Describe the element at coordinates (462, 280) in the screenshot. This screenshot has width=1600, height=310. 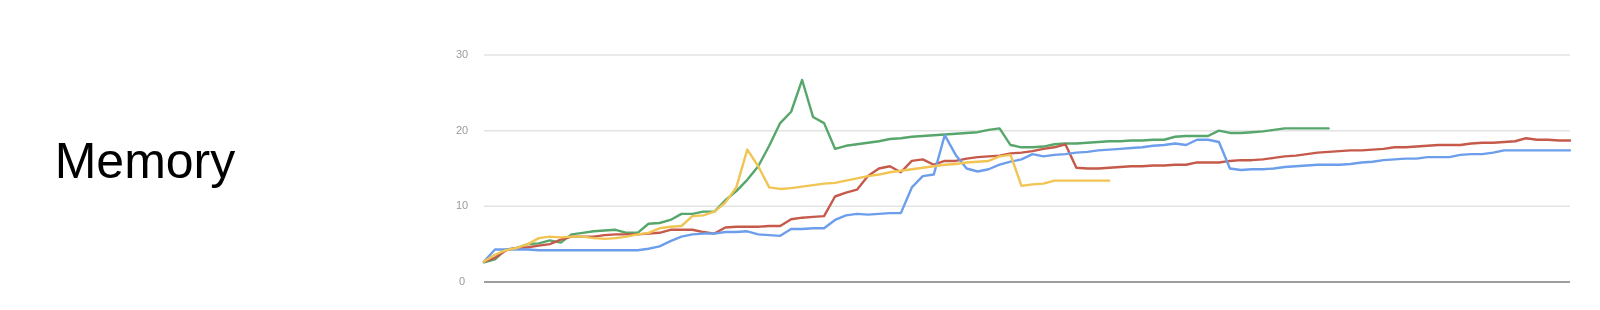
I see `y-tick-label: 0` at that location.